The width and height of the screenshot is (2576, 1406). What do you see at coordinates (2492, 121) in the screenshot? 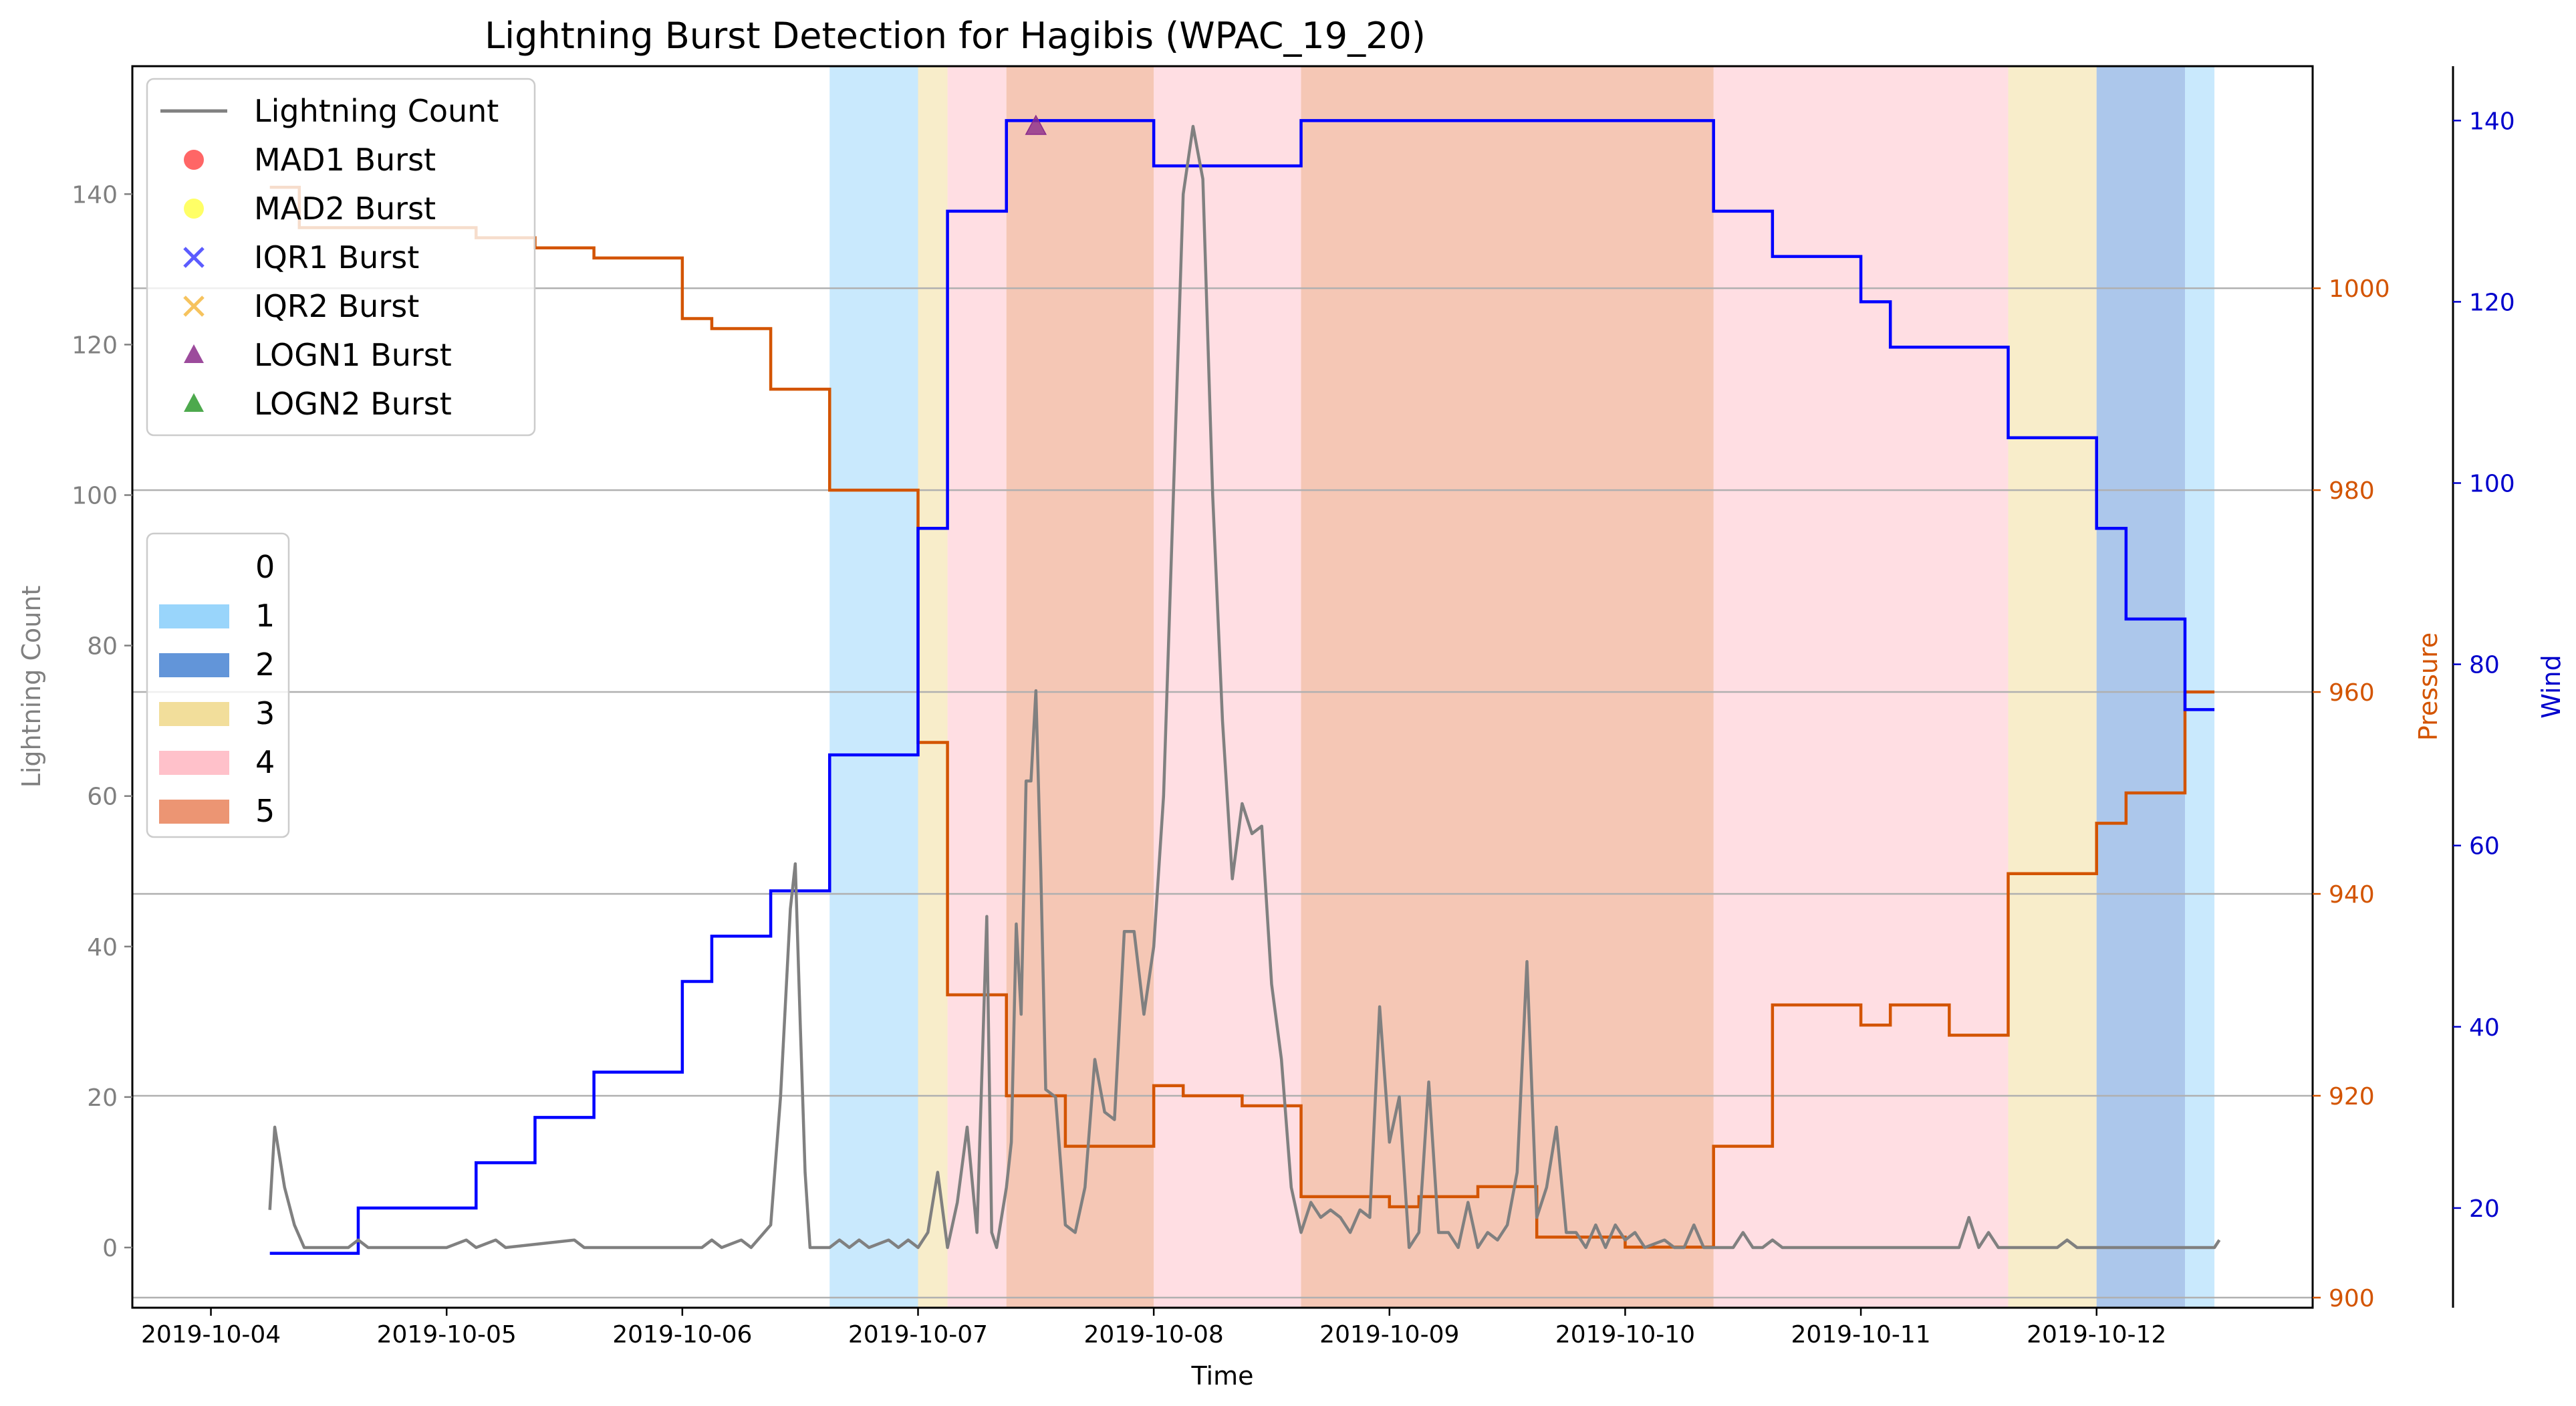
I see `wind-tick-label-6: 140` at bounding box center [2492, 121].